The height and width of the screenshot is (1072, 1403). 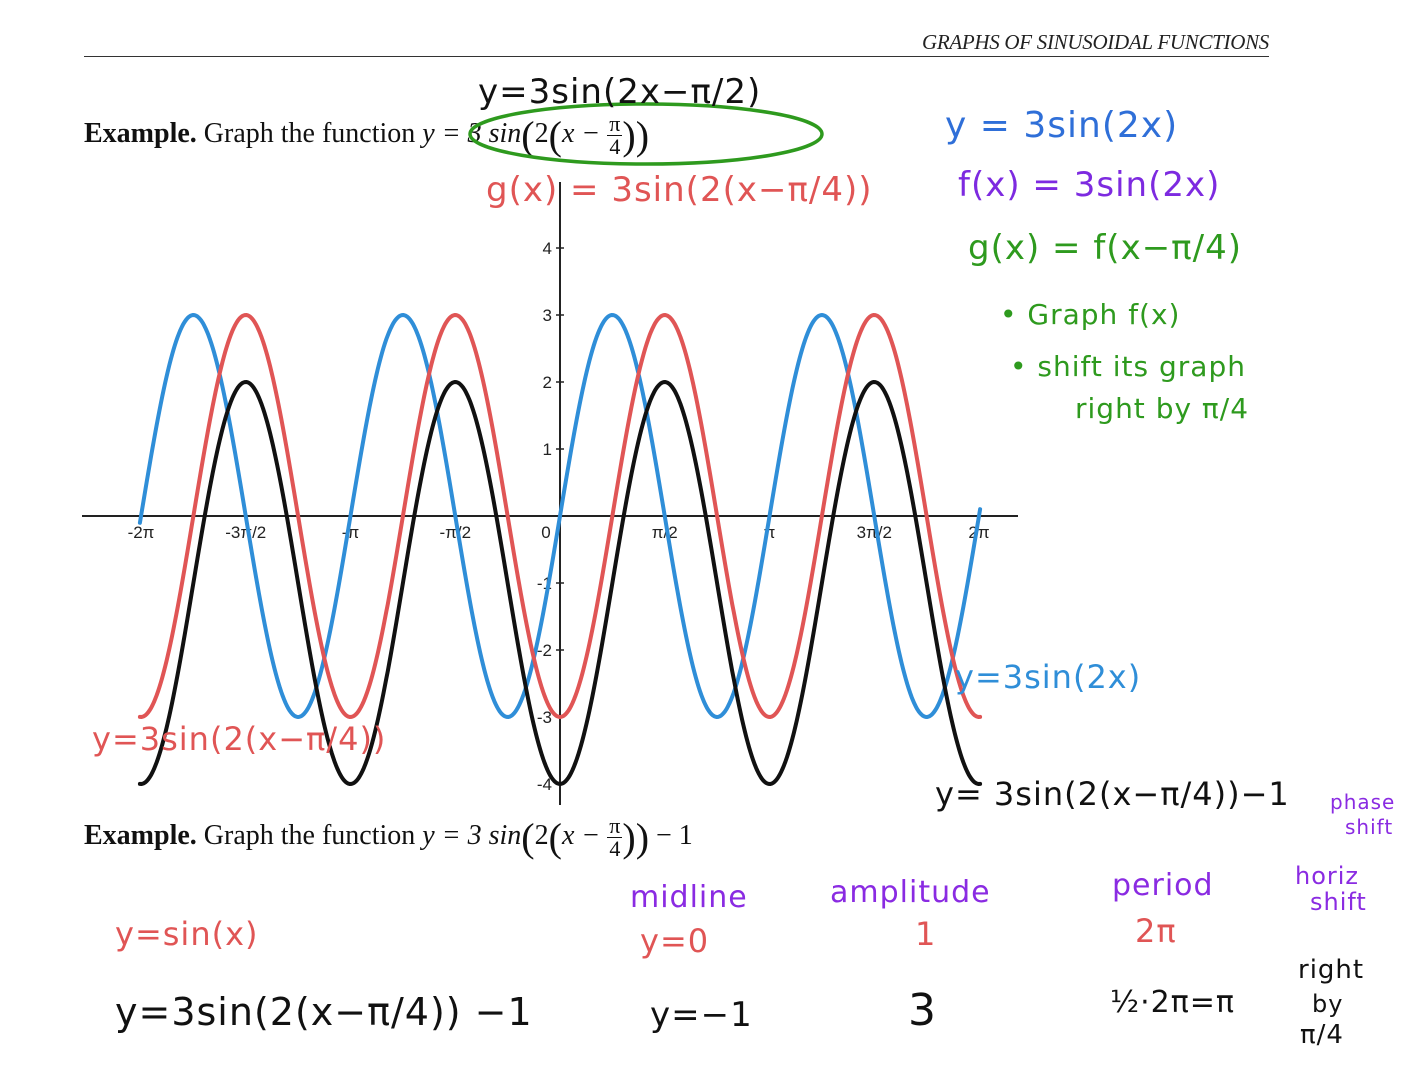 What do you see at coordinates (1331, 970) in the screenshot?
I see `shift-row2-right: right` at bounding box center [1331, 970].